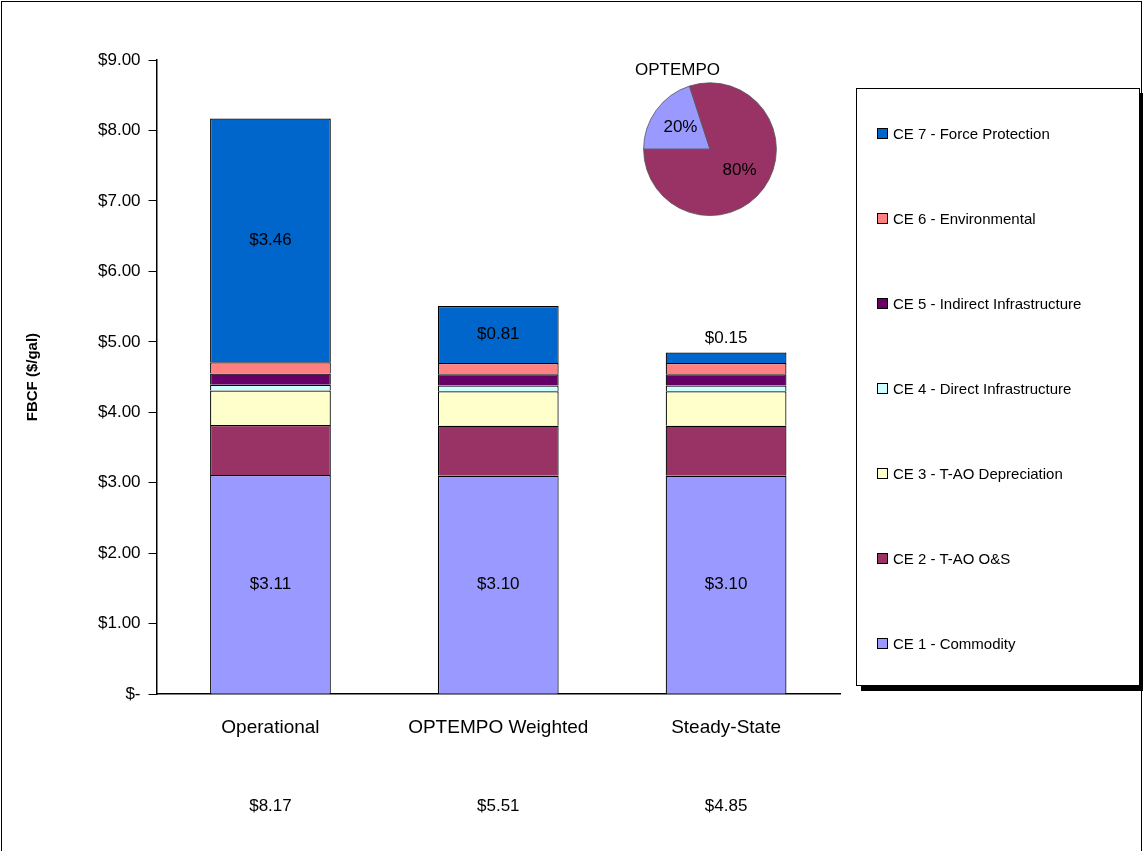  I want to click on legend-label: CE 4 - Direct Infrastructure, so click(982, 388).